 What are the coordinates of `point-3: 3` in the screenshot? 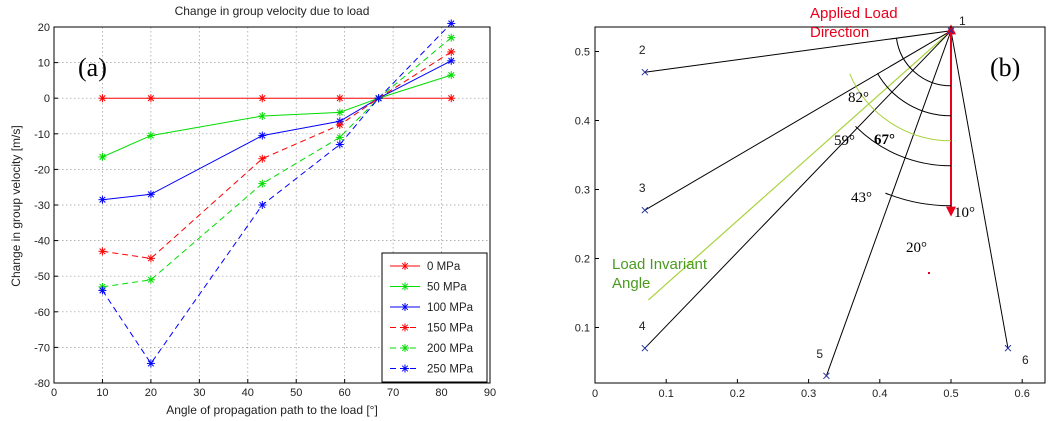 It's located at (644, 197).